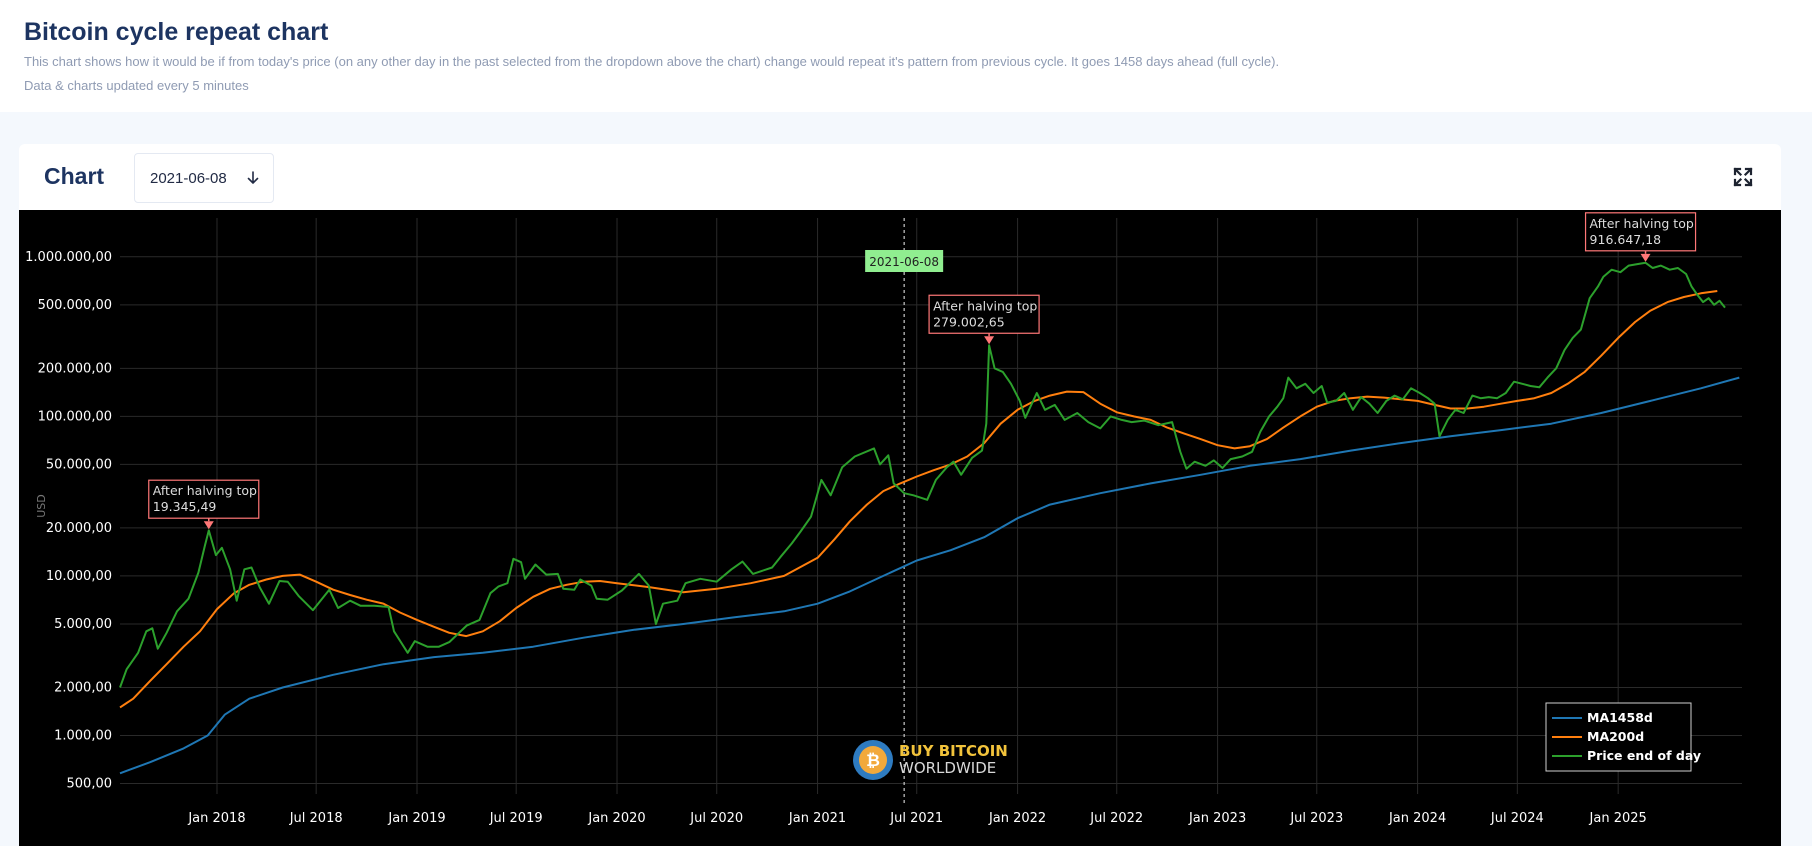 This screenshot has width=1812, height=846. Describe the element at coordinates (1626, 239) in the screenshot. I see `annotation-value: 916.647,18` at that location.